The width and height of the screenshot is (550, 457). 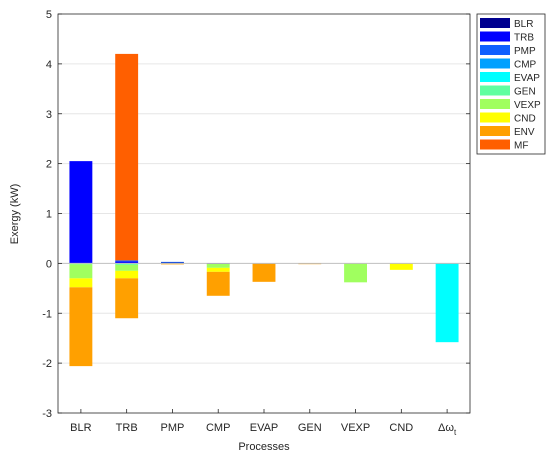 I want to click on x-tick-label: Δωt, so click(x=447, y=429).